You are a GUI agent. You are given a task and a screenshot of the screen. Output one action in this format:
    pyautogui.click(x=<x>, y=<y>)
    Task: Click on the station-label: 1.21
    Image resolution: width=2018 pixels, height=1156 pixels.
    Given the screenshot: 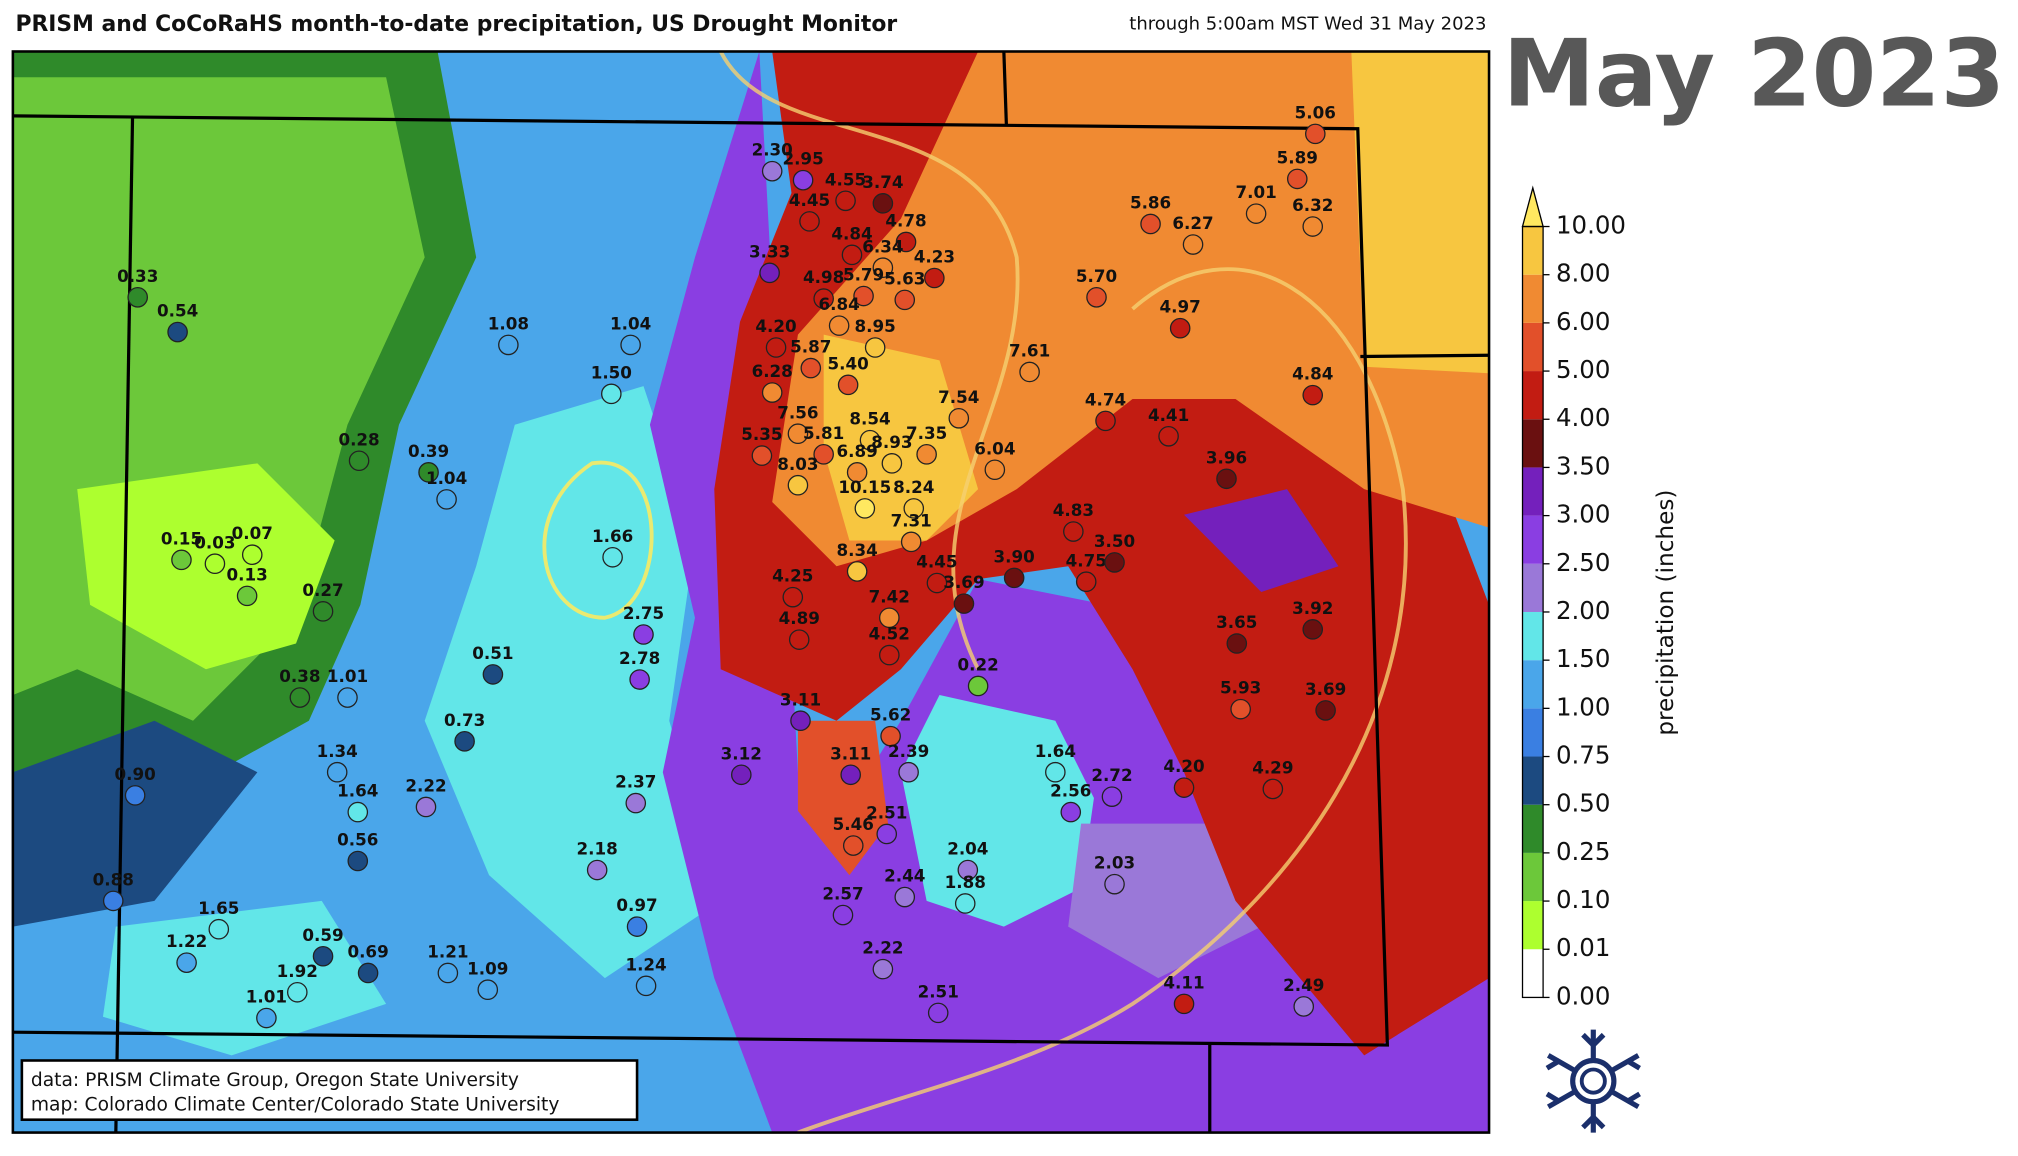 What is the action you would take?
    pyautogui.click(x=447, y=952)
    